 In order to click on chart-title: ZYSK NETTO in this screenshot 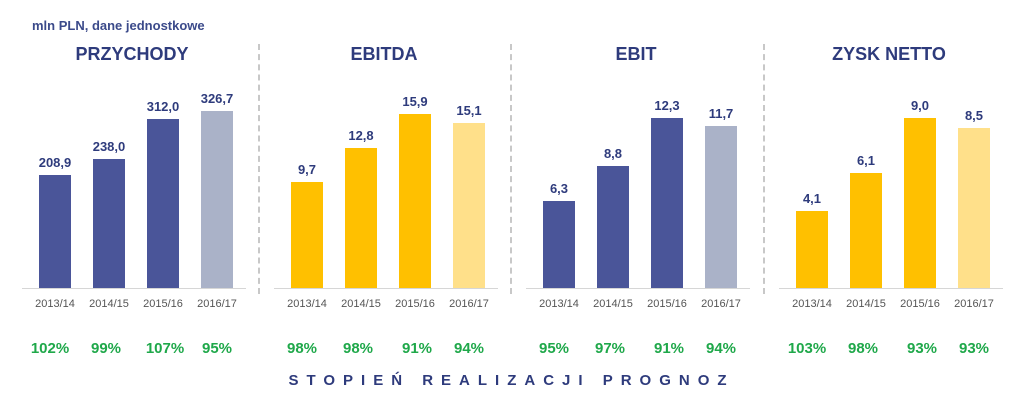, I will do `click(889, 54)`.